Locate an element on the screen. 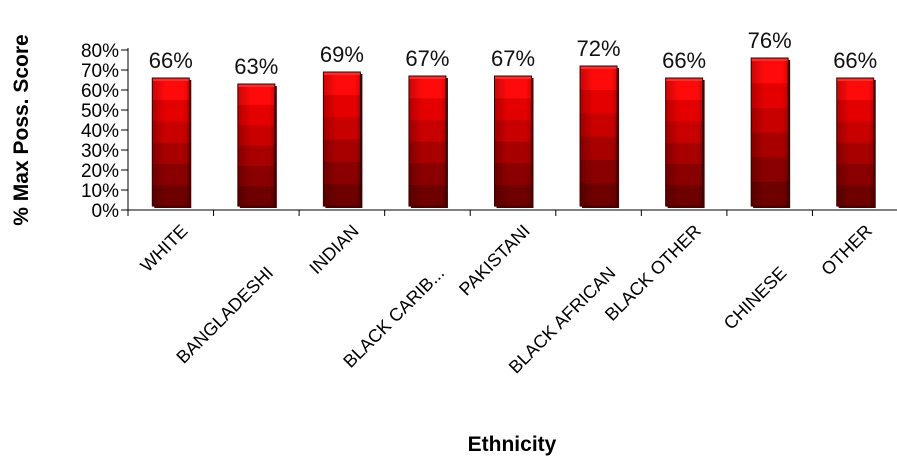 The width and height of the screenshot is (897, 461). category-label: WHITE is located at coordinates (163, 248).